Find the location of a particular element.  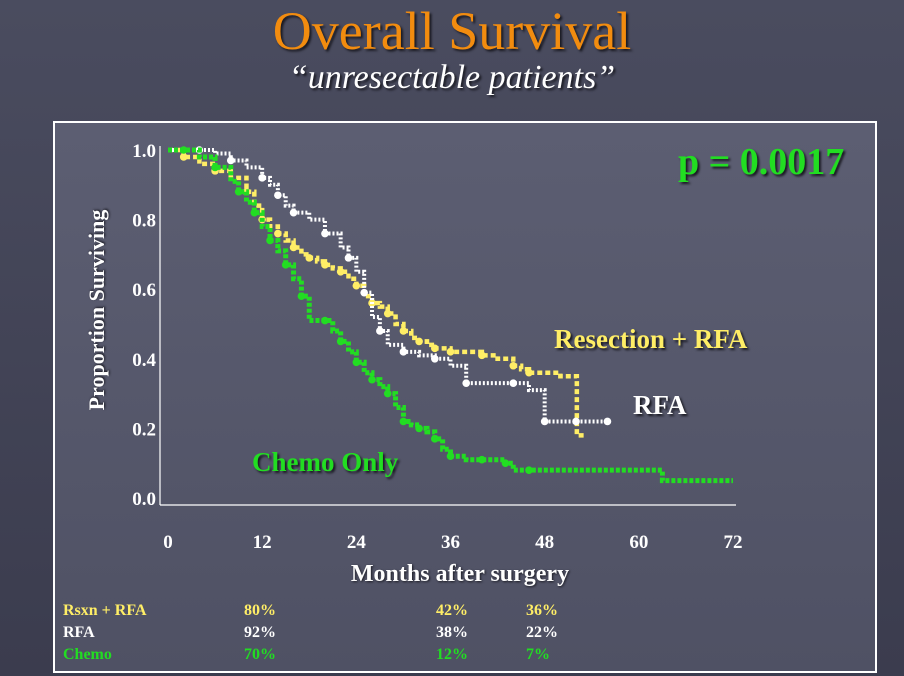

x-tick-label: 0 is located at coordinates (168, 542).